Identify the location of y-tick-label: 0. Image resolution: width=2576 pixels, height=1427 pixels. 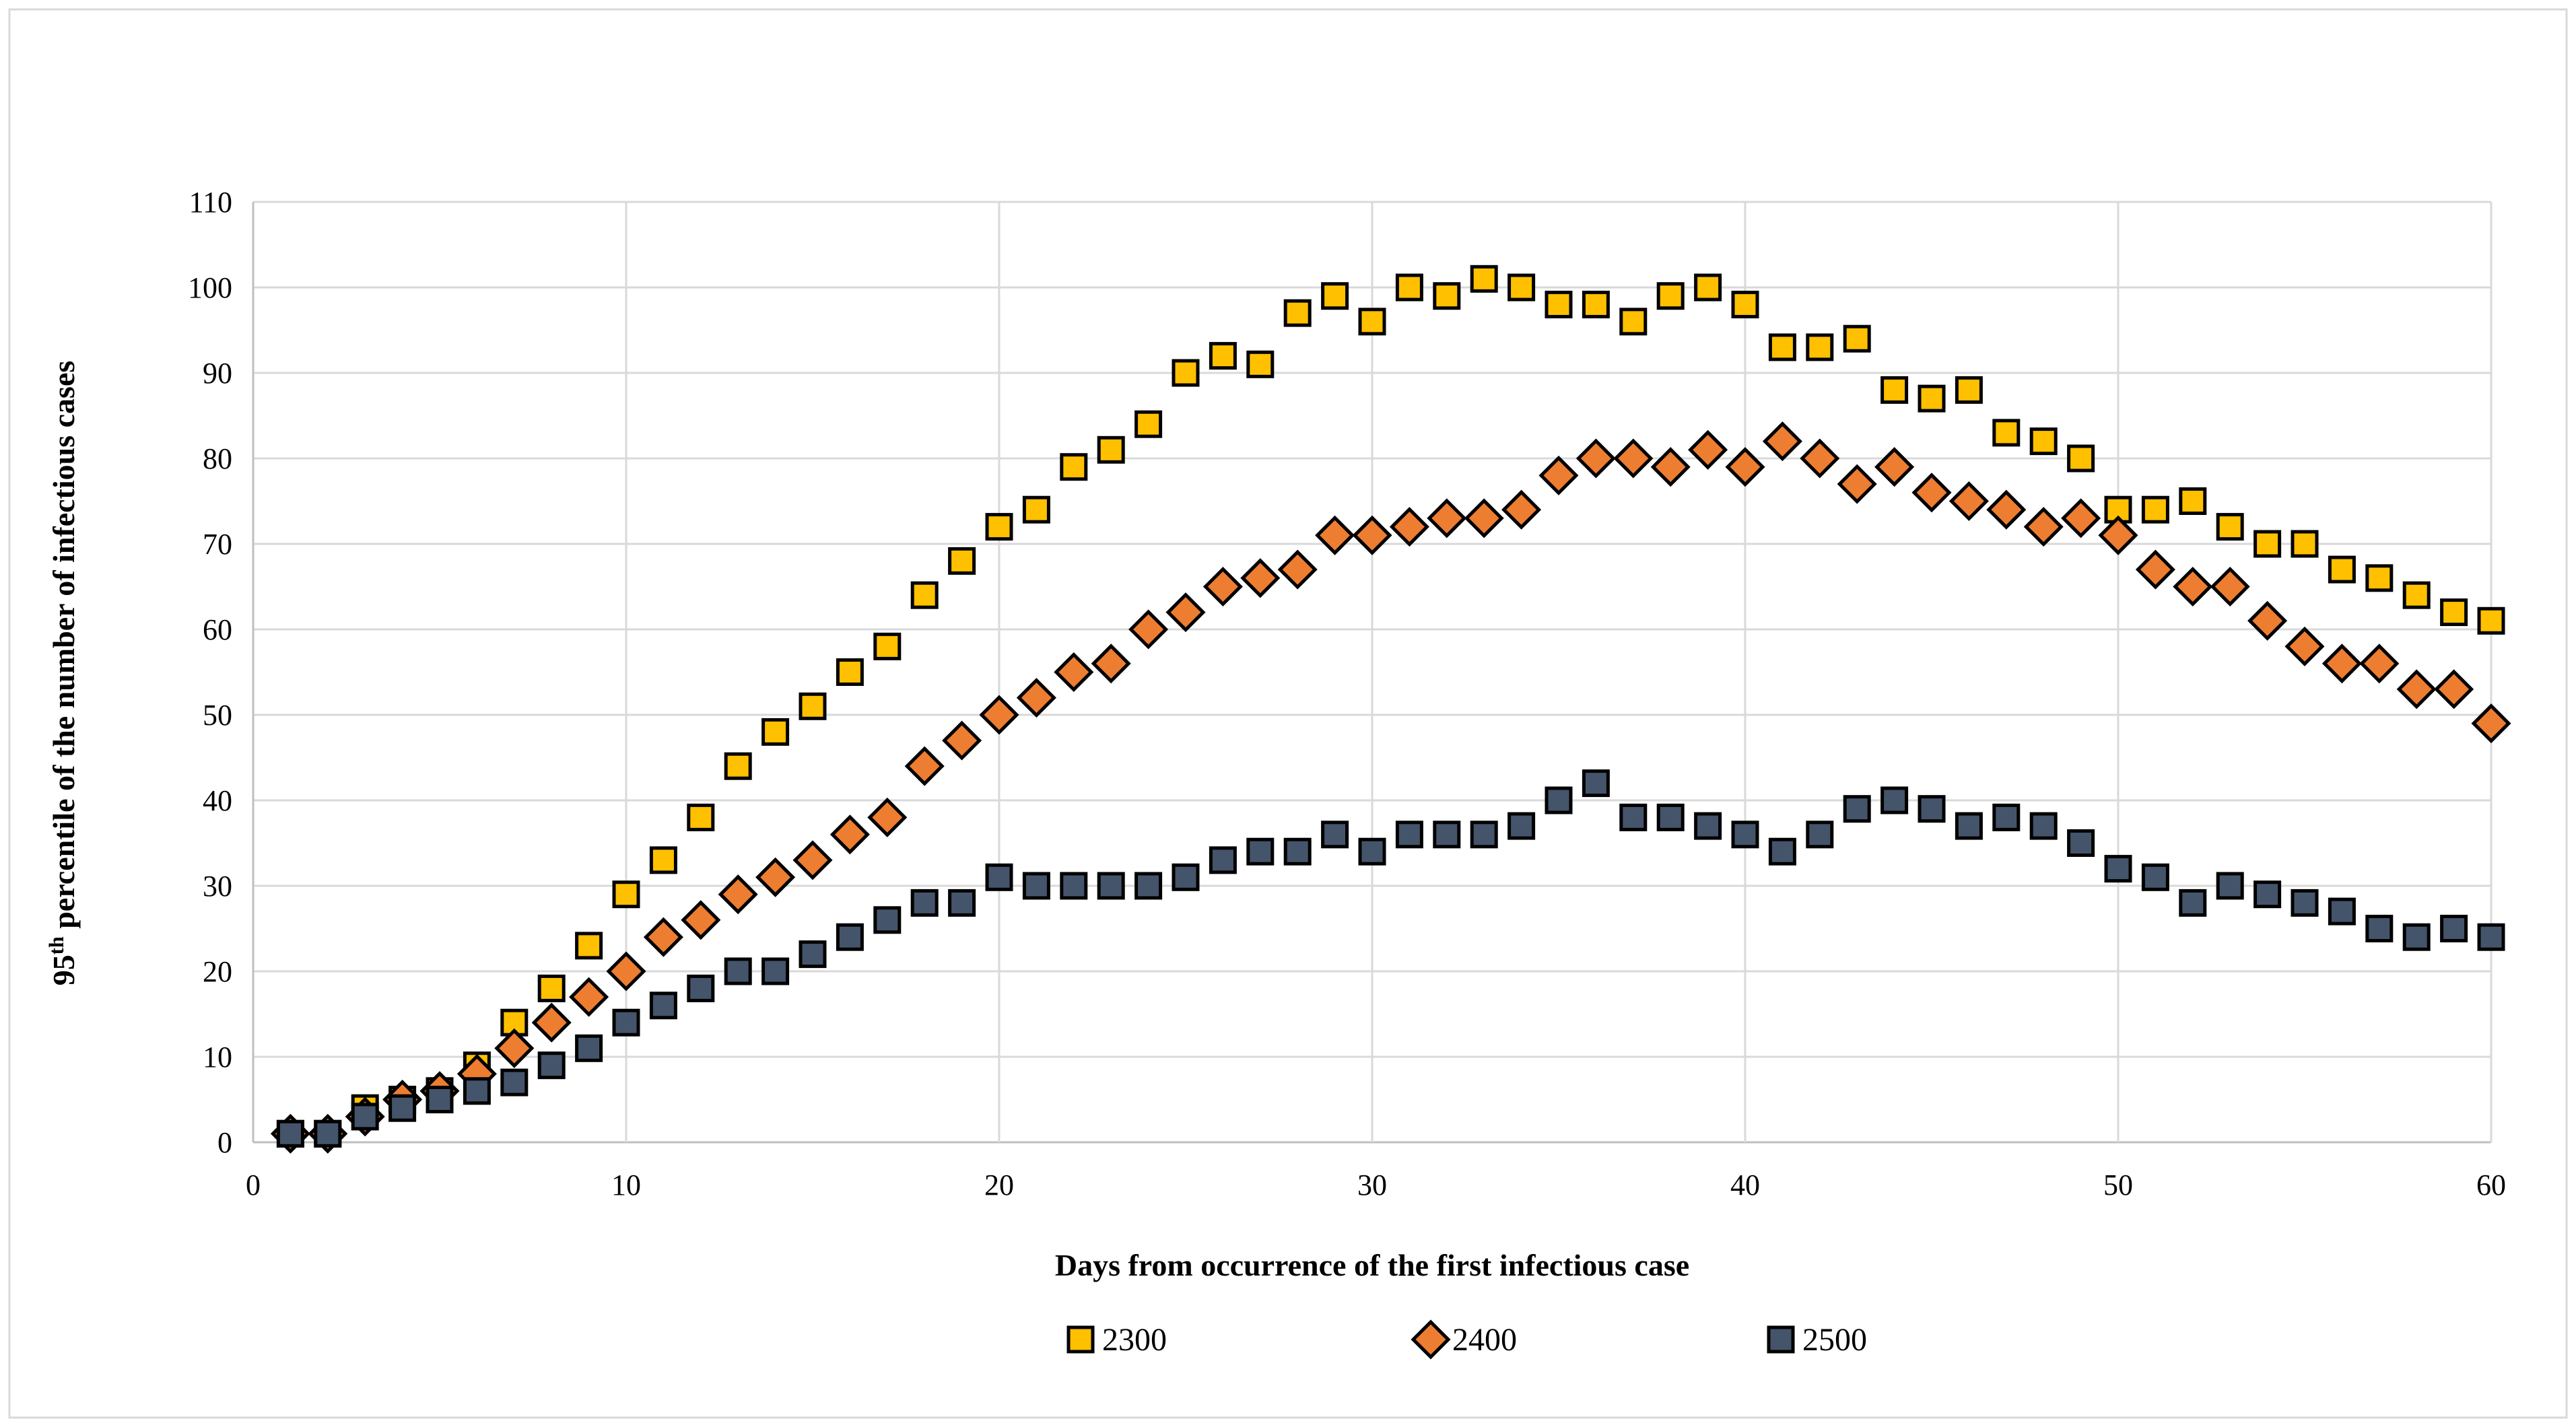
(225, 1142).